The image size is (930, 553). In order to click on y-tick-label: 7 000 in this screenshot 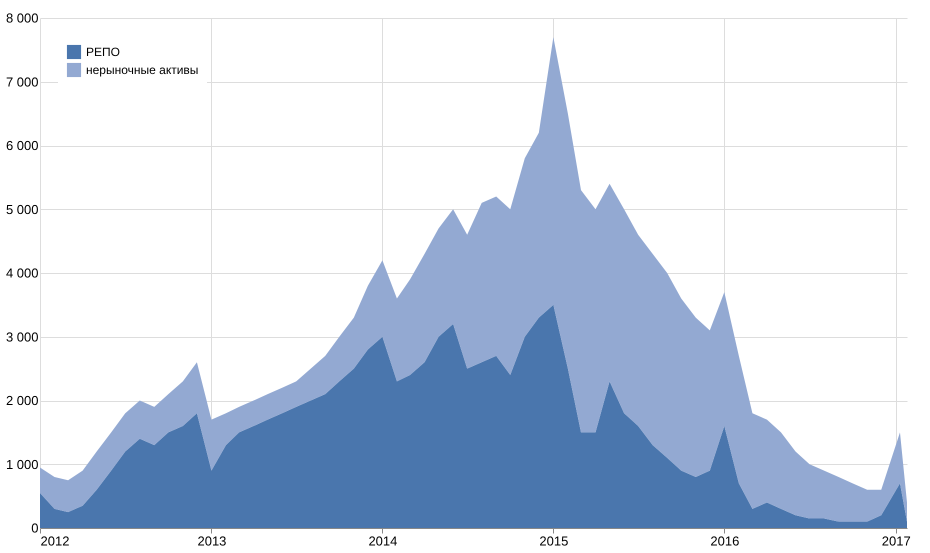, I will do `click(22, 82)`.